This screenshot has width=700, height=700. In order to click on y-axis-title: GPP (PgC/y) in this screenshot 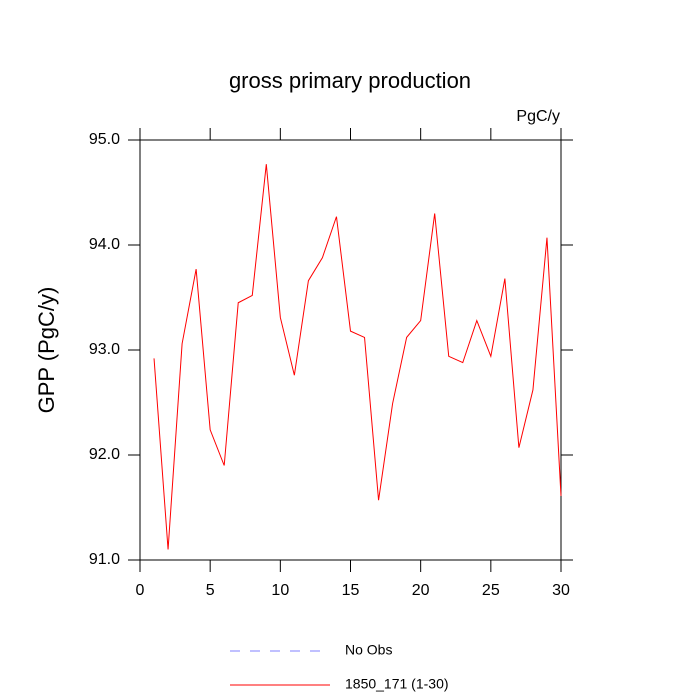, I will do `click(46, 350)`.